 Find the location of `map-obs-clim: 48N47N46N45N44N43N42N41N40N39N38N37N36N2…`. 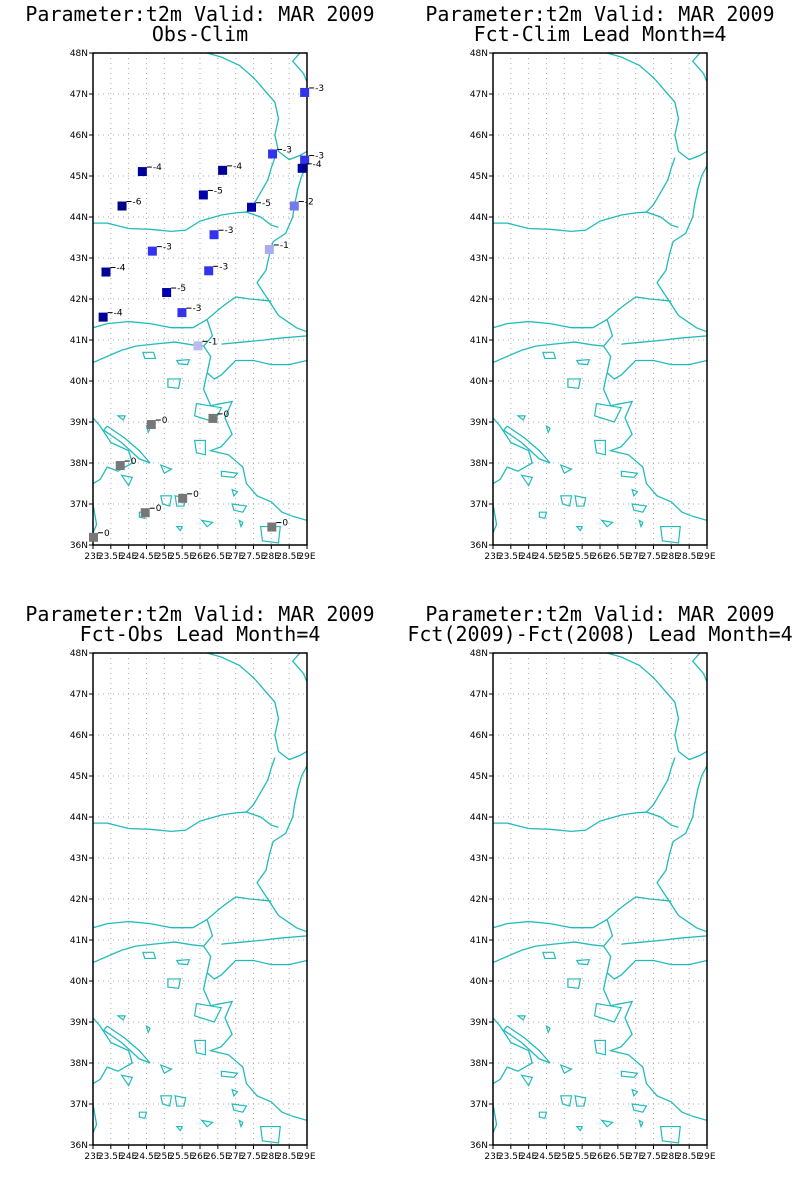

map-obs-clim: 48N47N46N45N44N43N42N41N40N39N38N37N36N2… is located at coordinates (197, 305).